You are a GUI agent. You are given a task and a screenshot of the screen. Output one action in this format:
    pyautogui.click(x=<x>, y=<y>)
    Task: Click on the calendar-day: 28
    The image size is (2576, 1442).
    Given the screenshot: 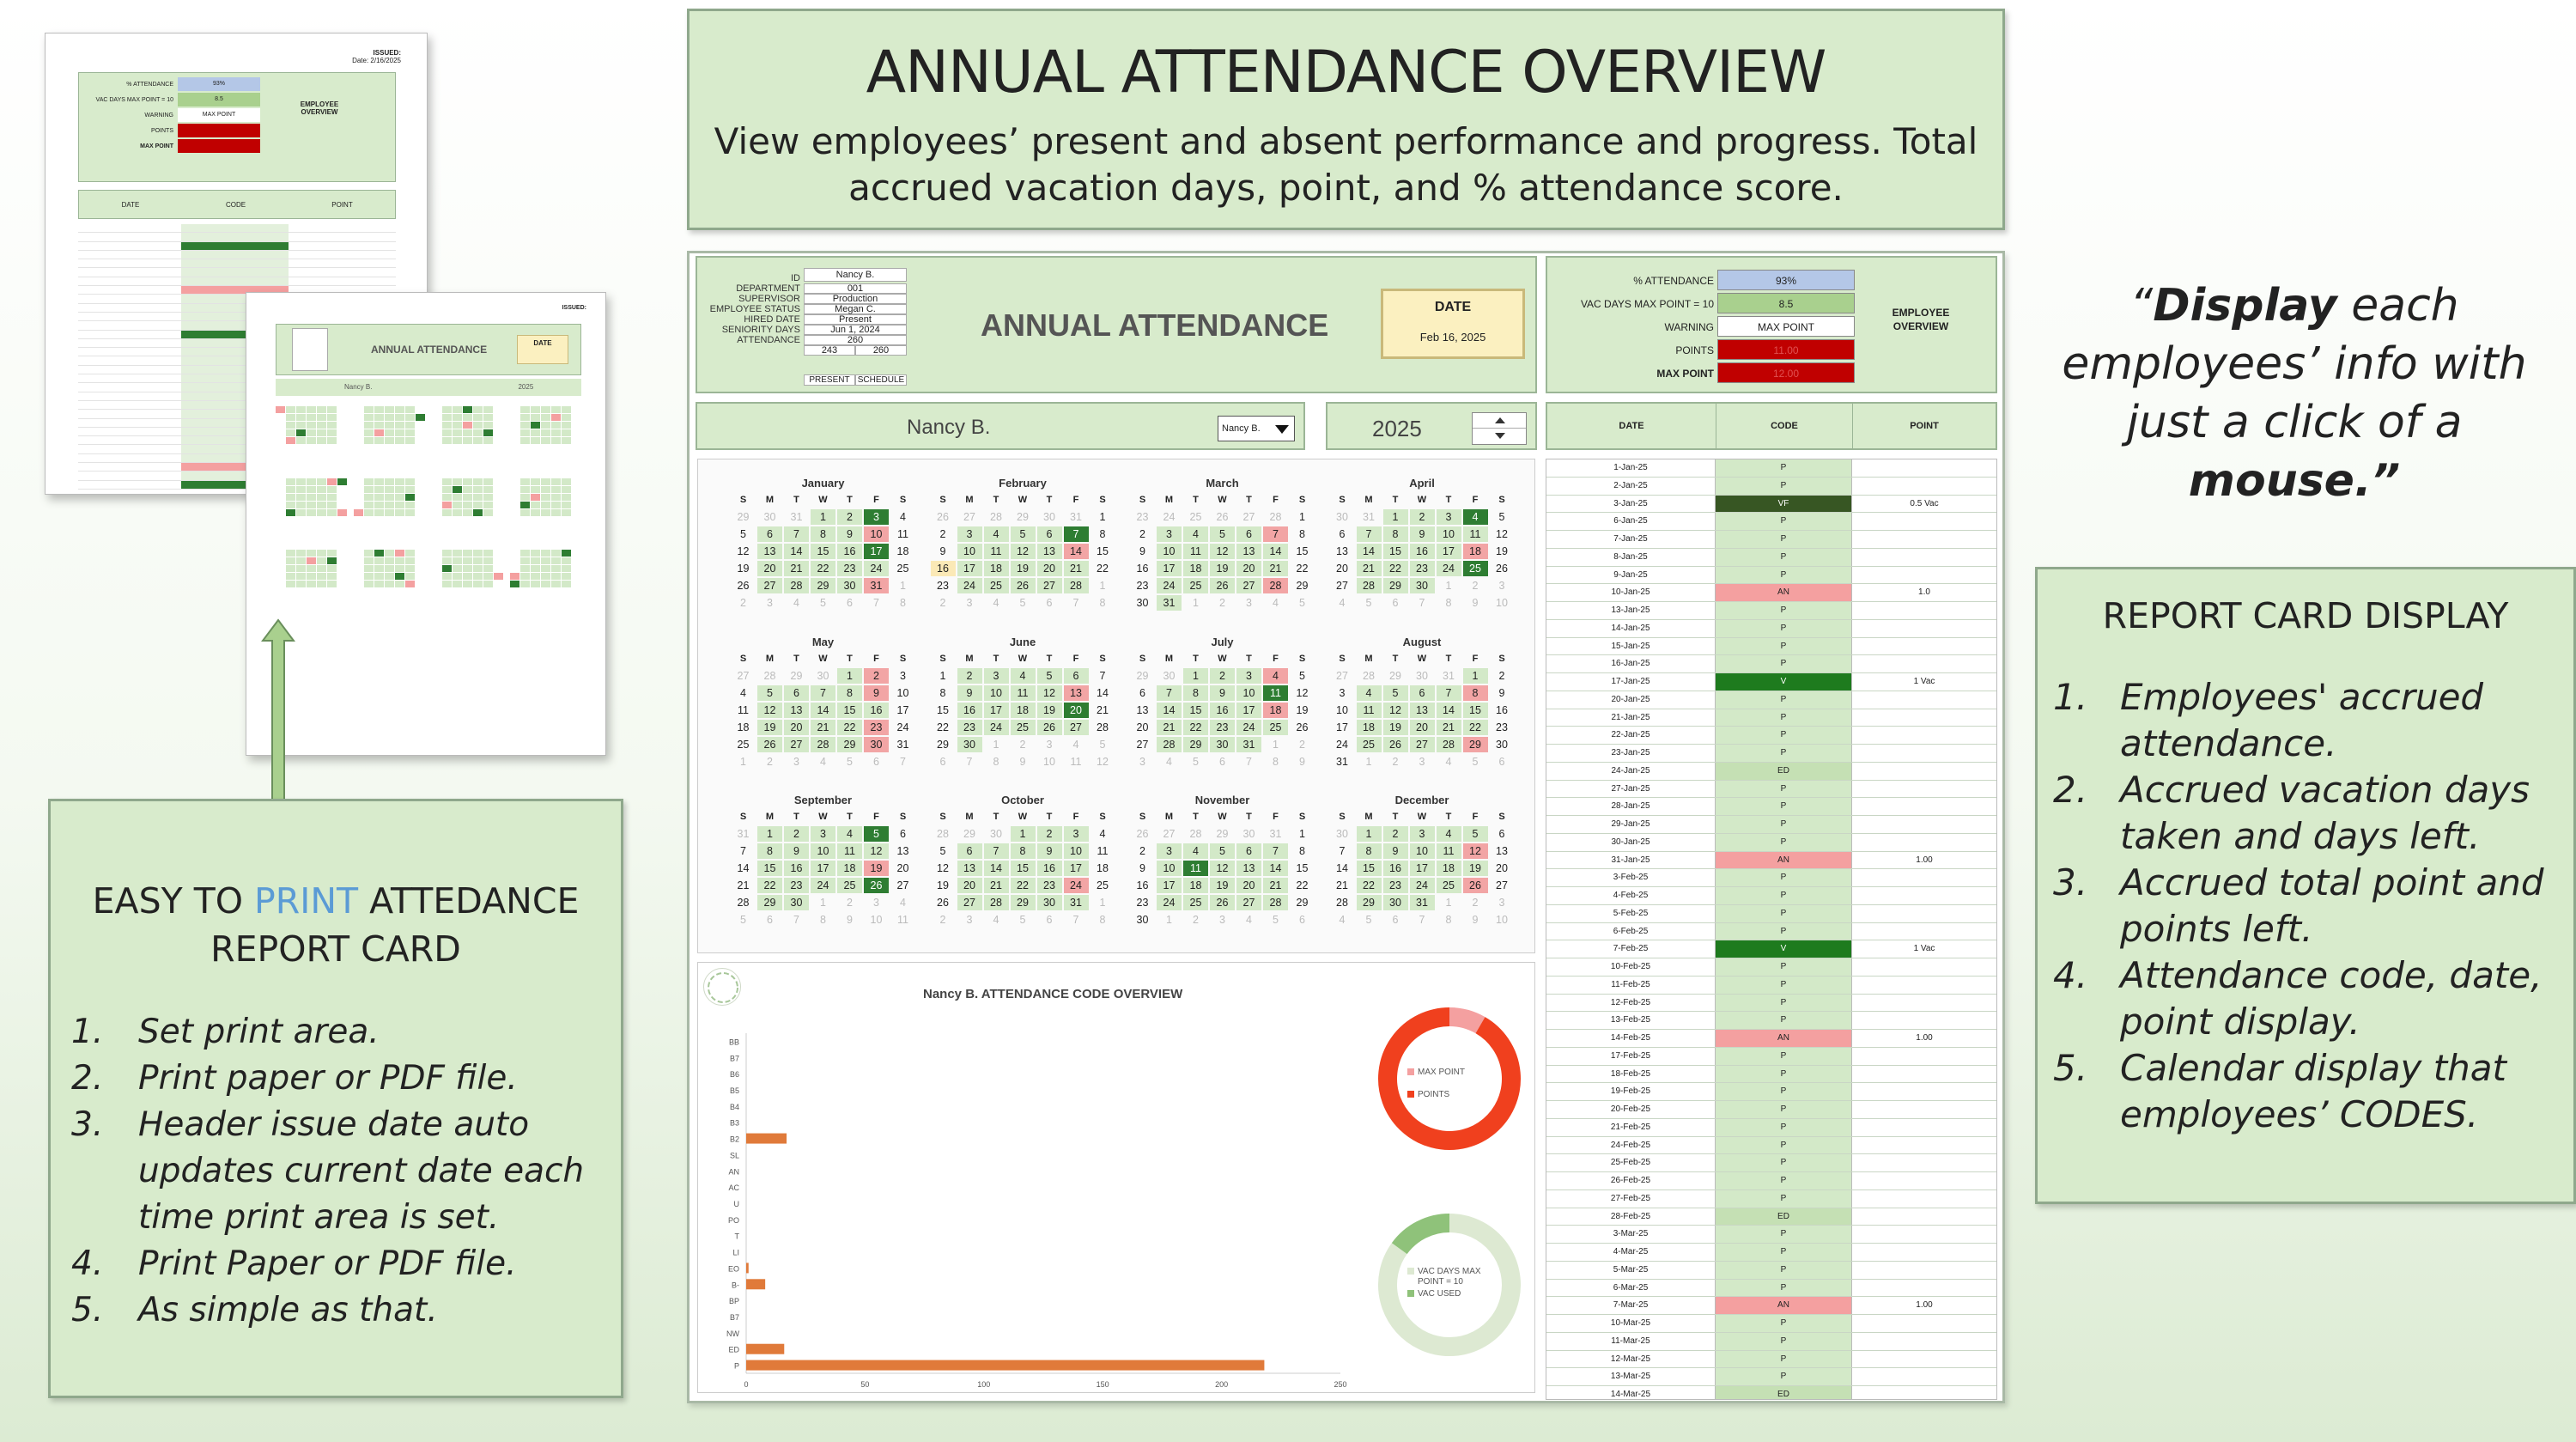 What is the action you would take?
    pyautogui.click(x=1076, y=585)
    